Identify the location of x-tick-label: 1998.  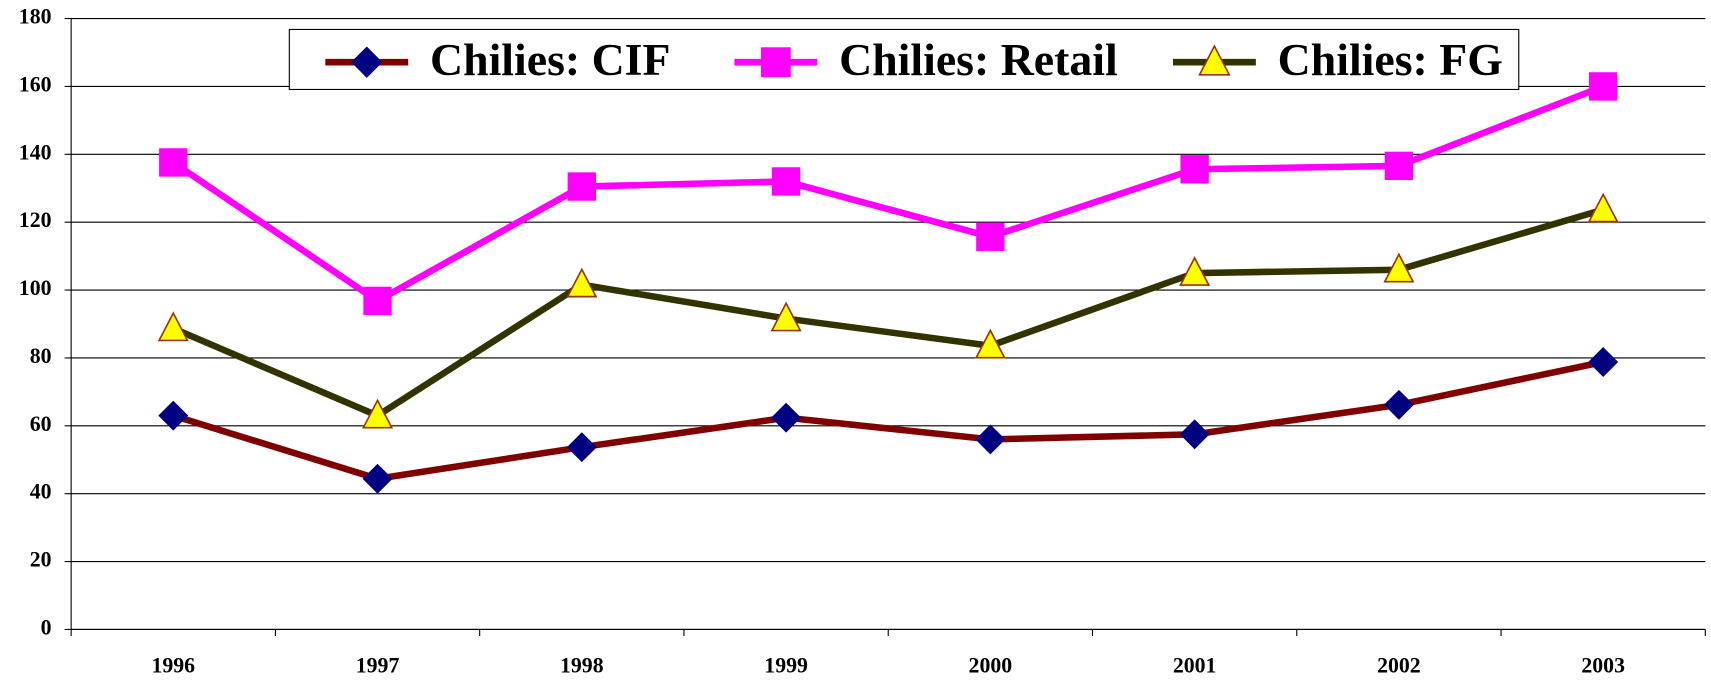
(582, 666).